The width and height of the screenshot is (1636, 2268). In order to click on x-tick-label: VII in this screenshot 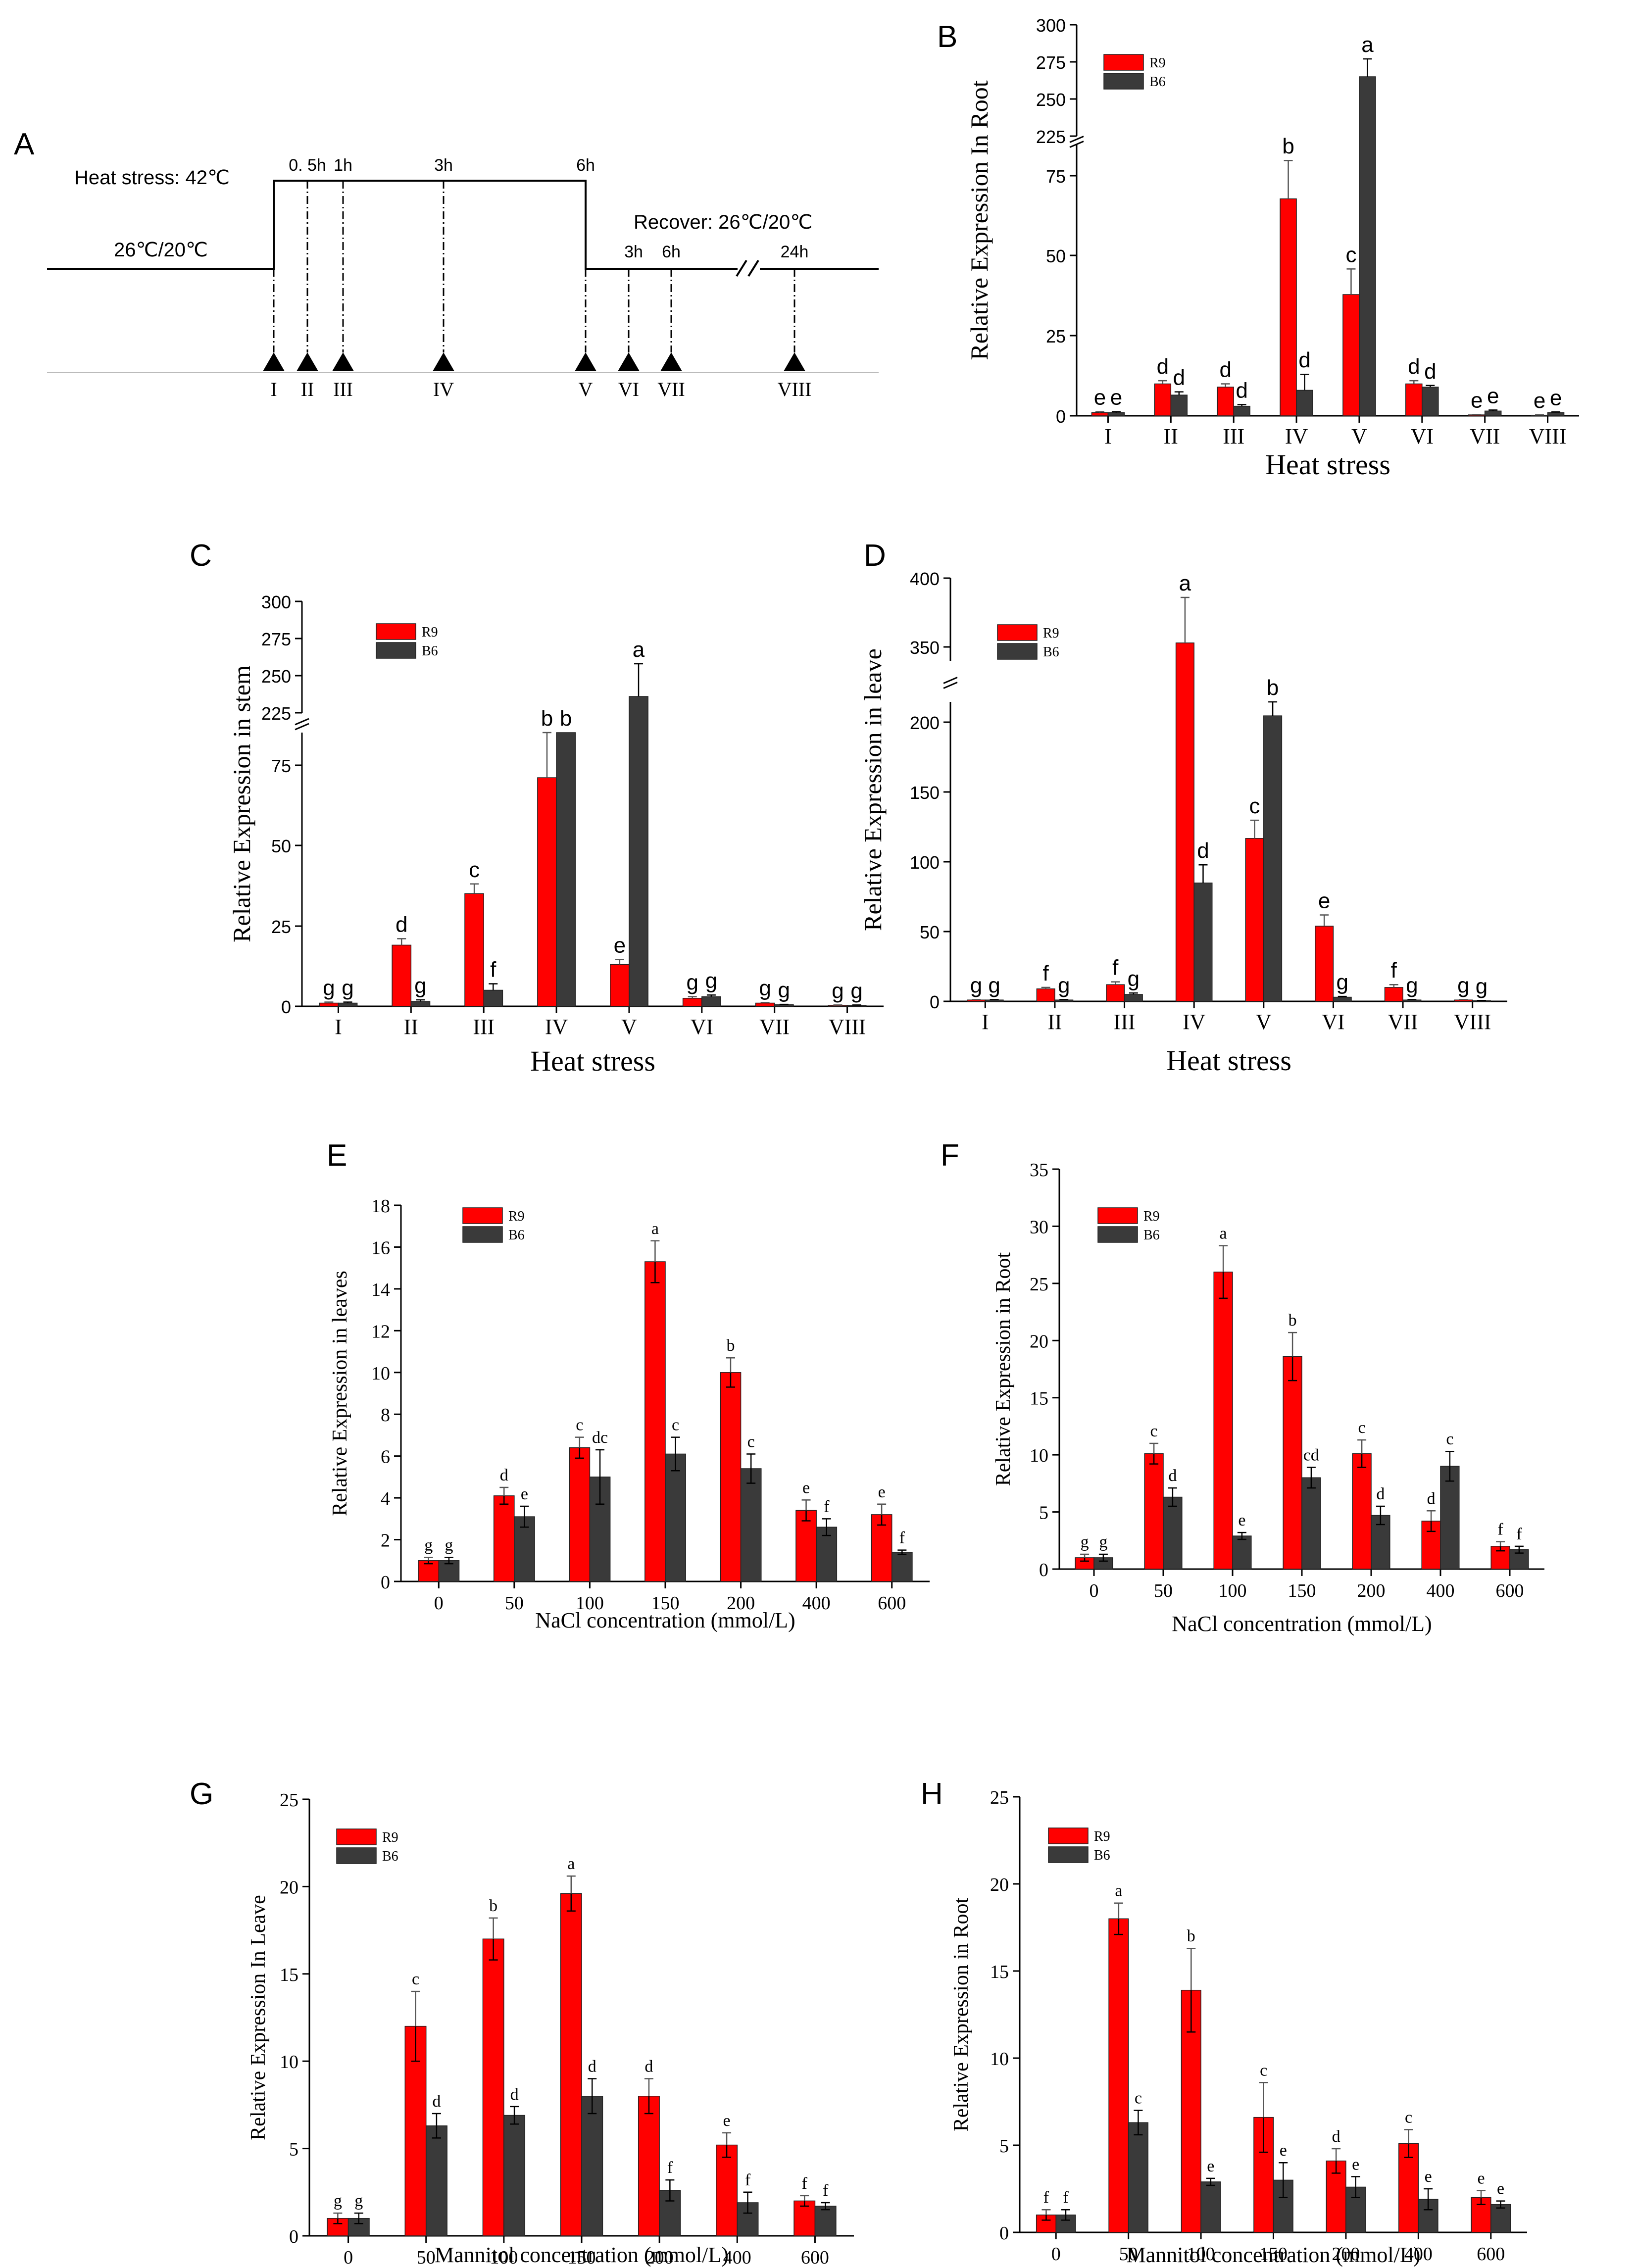, I will do `click(1485, 436)`.